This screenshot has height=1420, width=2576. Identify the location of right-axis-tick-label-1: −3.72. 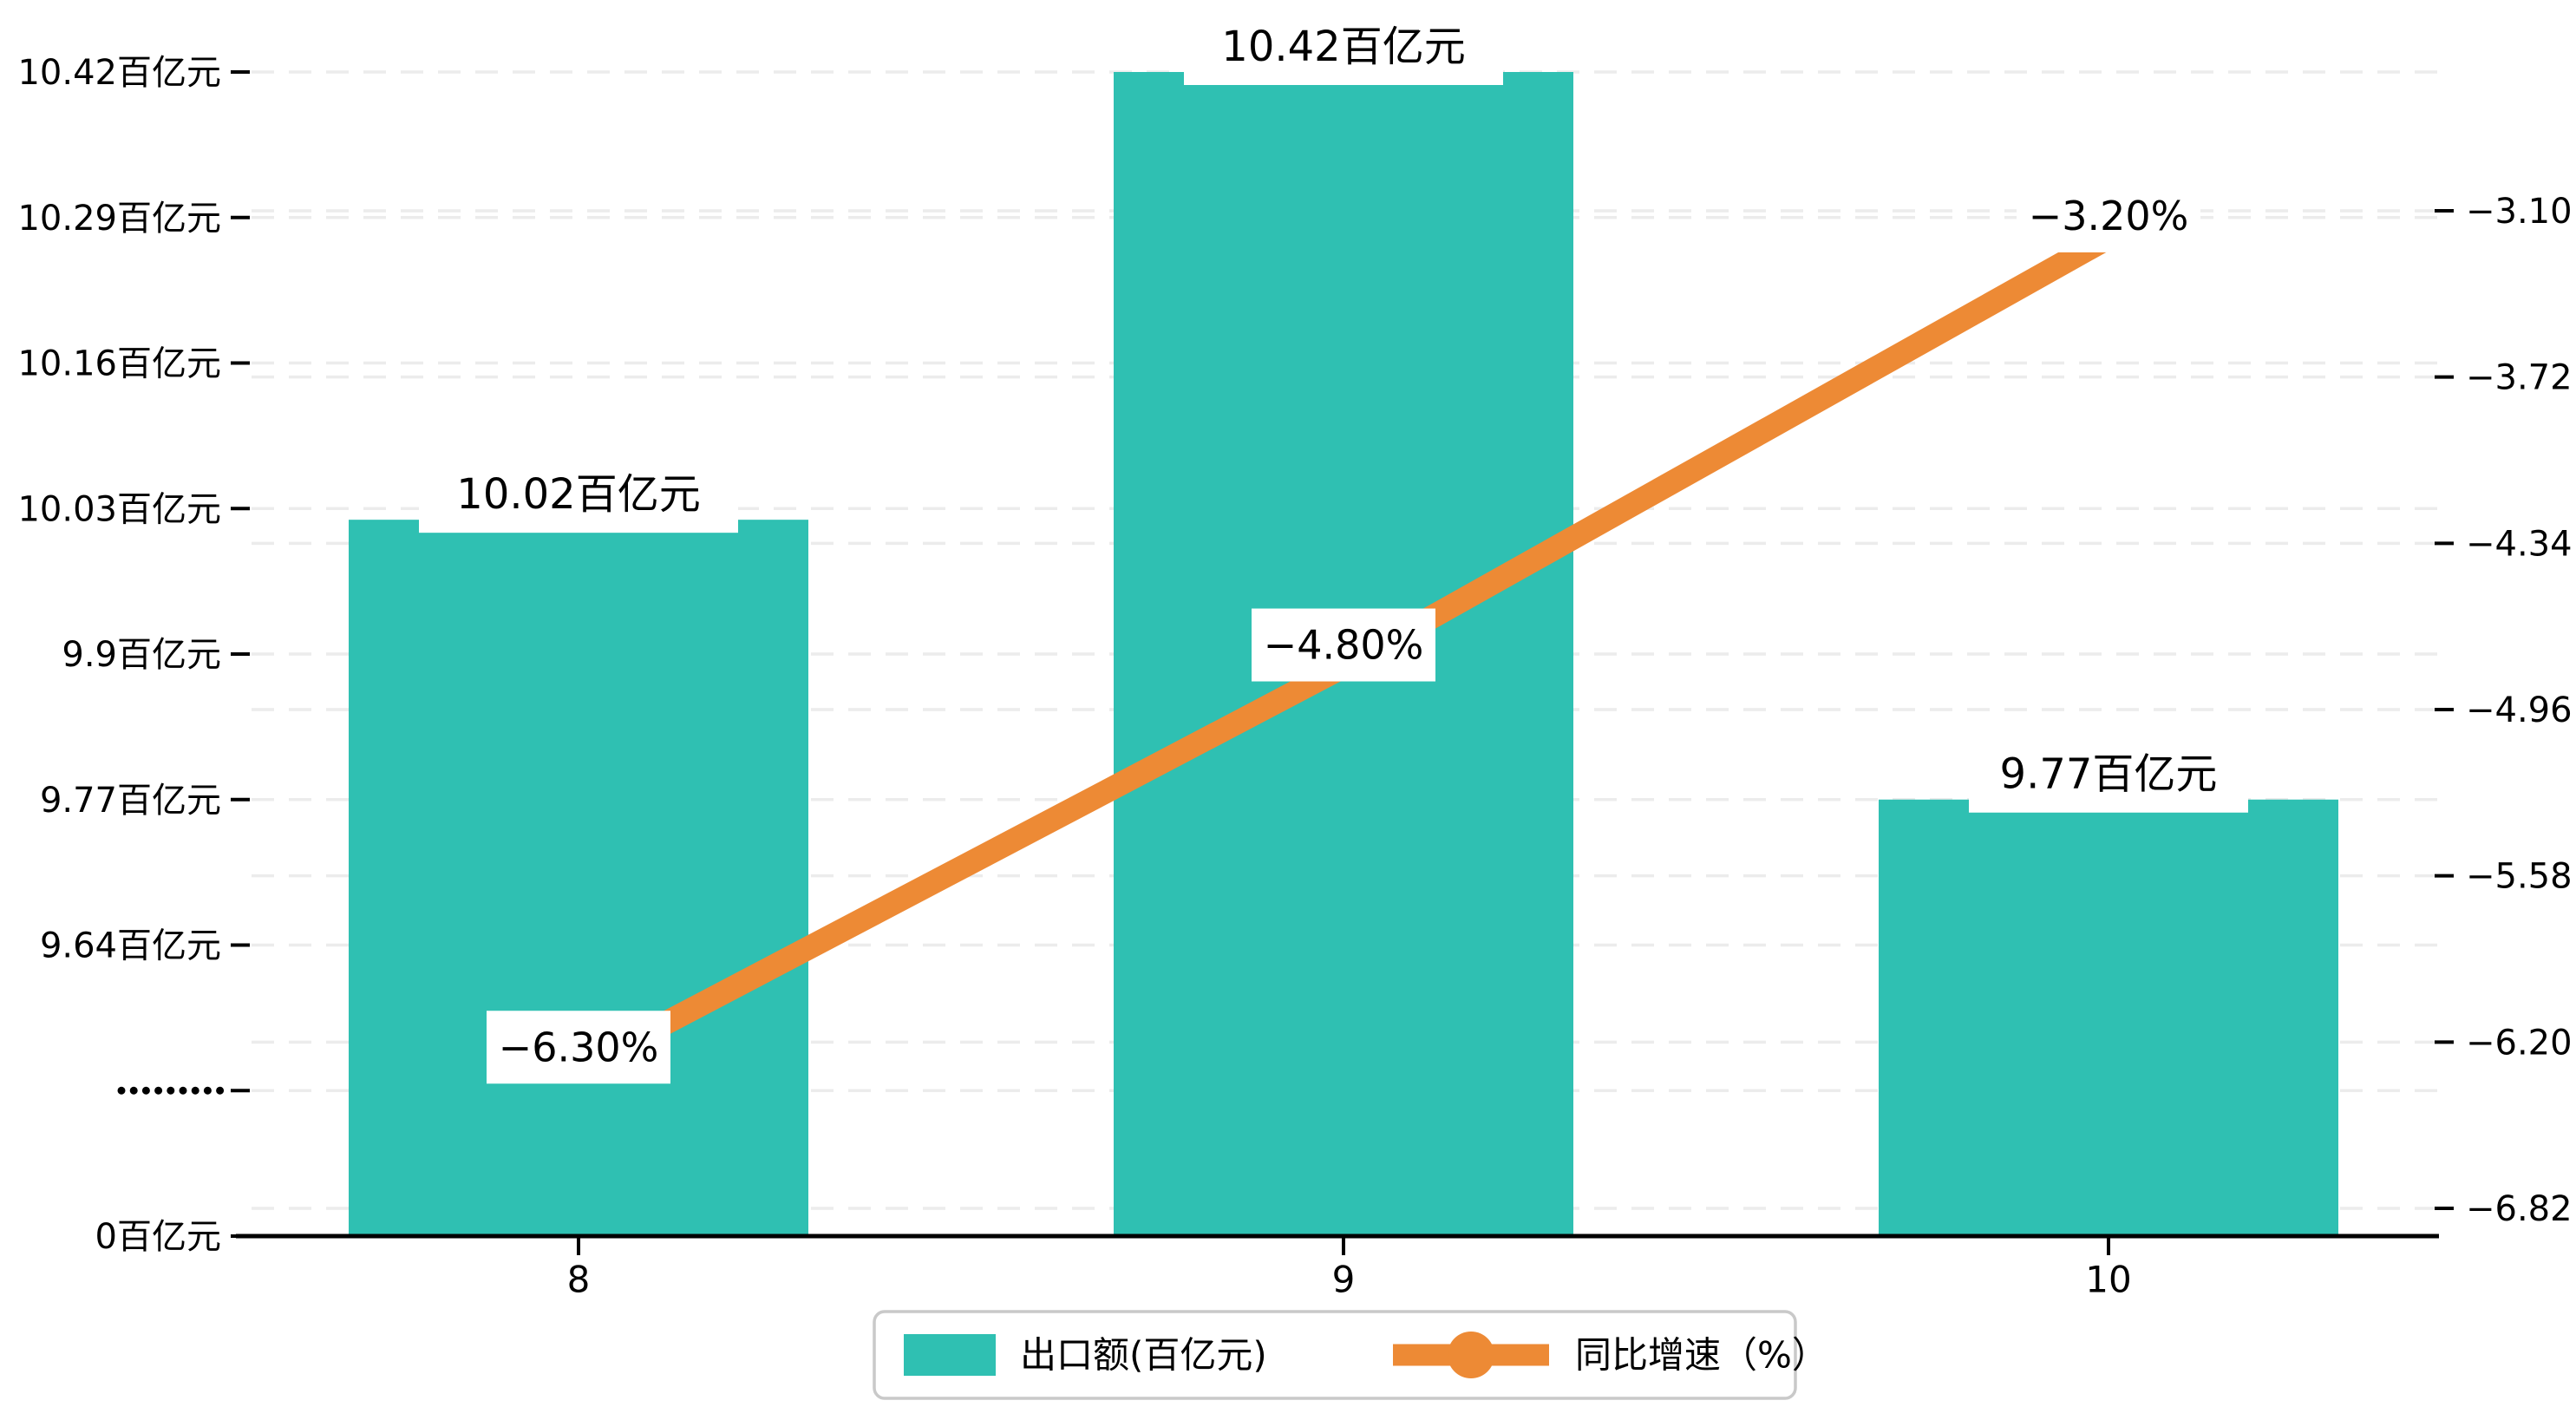
(2519, 378).